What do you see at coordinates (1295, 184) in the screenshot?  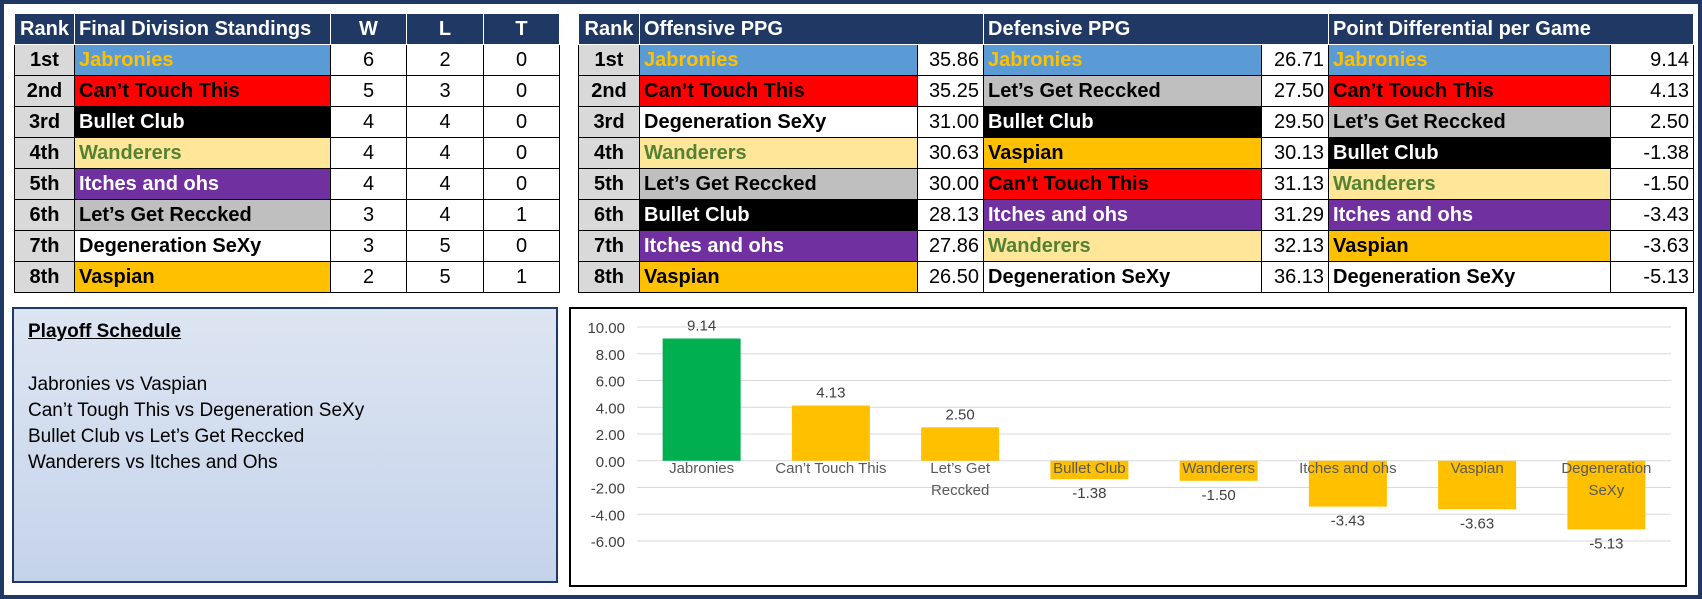 I see `defense-value-cell: 31.13` at bounding box center [1295, 184].